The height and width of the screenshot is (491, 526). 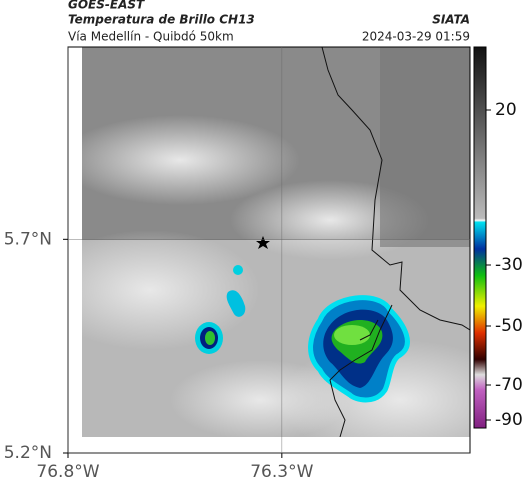 What do you see at coordinates (480, 237) in the screenshot?
I see `colorbar` at bounding box center [480, 237].